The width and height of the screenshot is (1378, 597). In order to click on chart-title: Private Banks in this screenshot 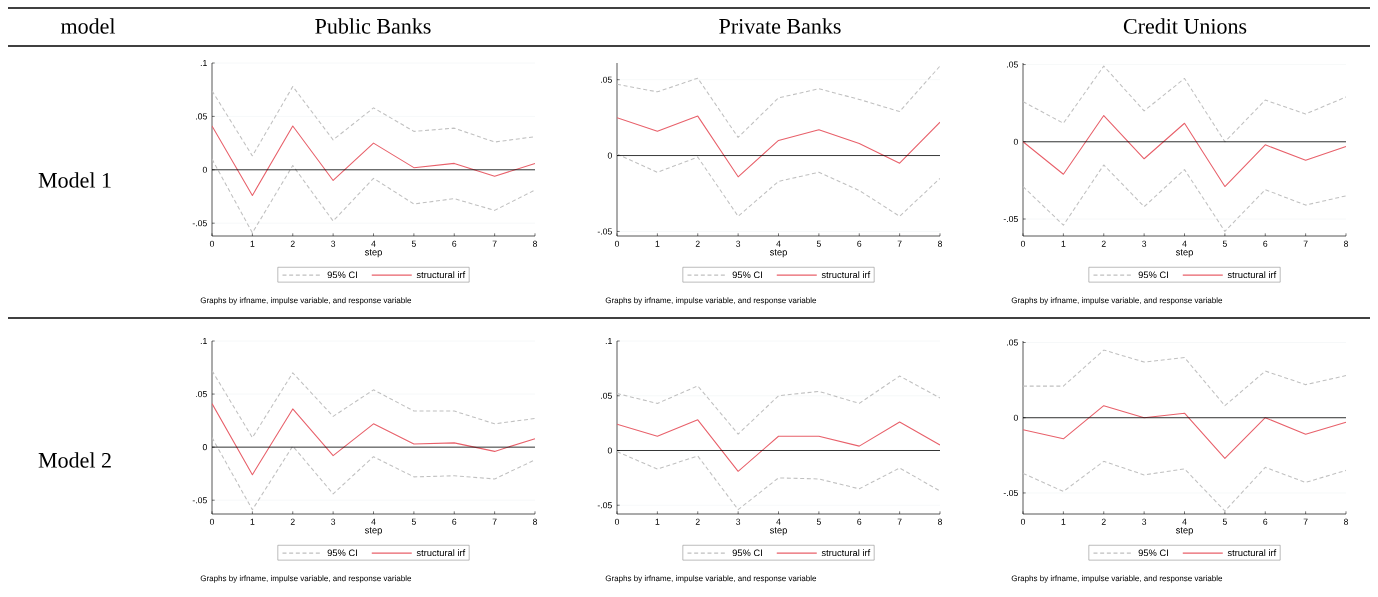, I will do `click(780, 26)`.